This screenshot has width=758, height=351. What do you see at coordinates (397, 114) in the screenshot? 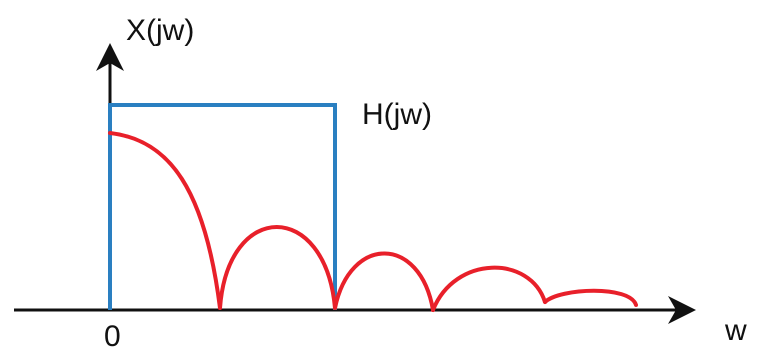
I see `filter-label: H(jw)` at bounding box center [397, 114].